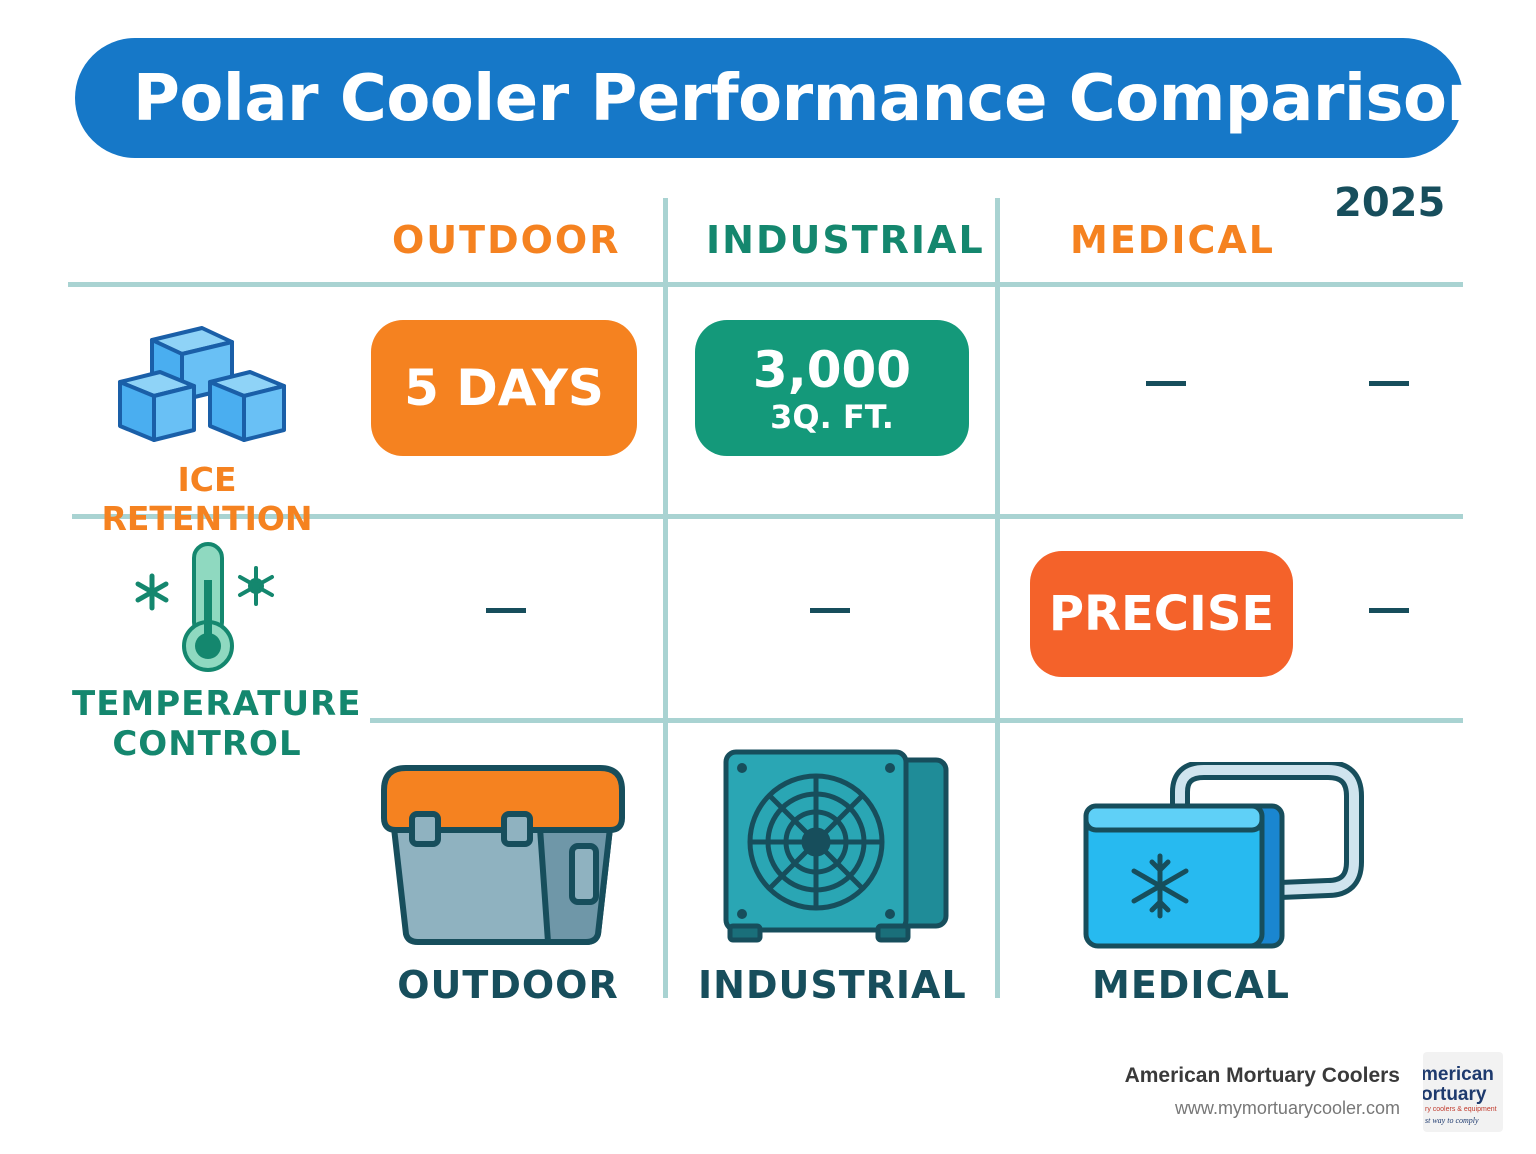 The width and height of the screenshot is (1536, 1154). Describe the element at coordinates (1455, 1094) in the screenshot. I see `logo-line2: ortuary` at that location.